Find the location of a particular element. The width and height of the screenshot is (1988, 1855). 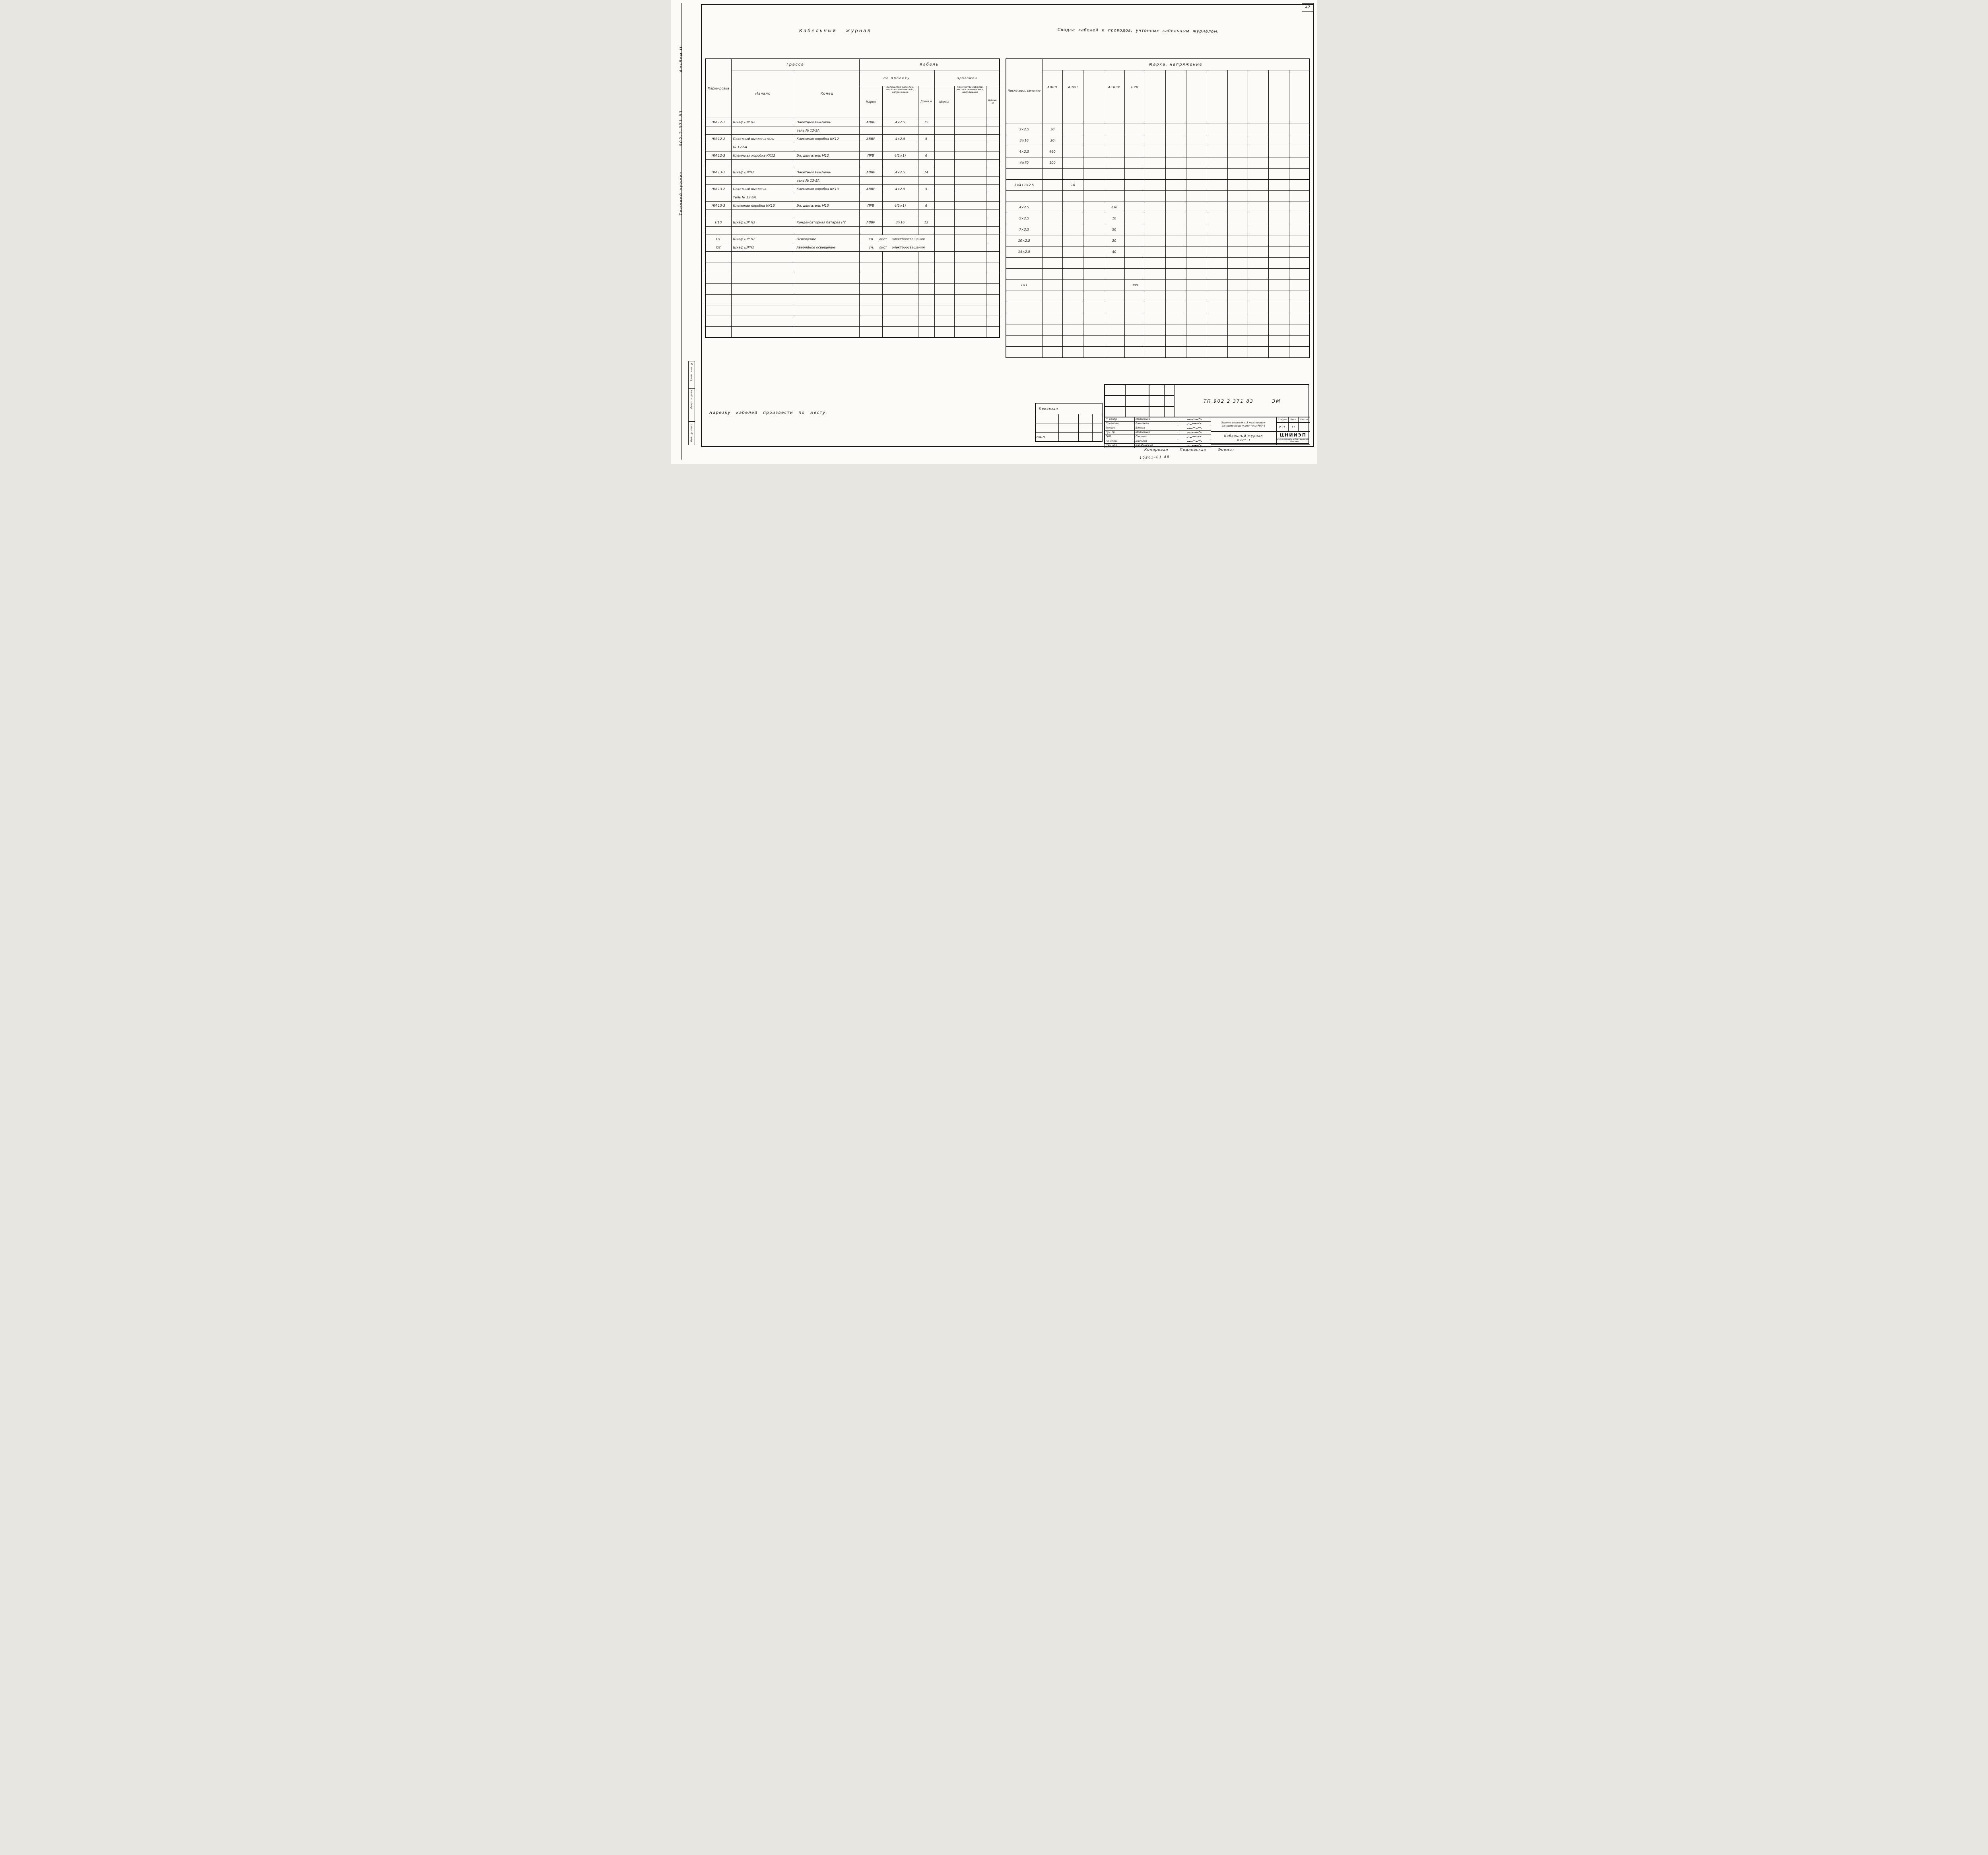

sheets-value-cell is located at coordinates (1304, 427).